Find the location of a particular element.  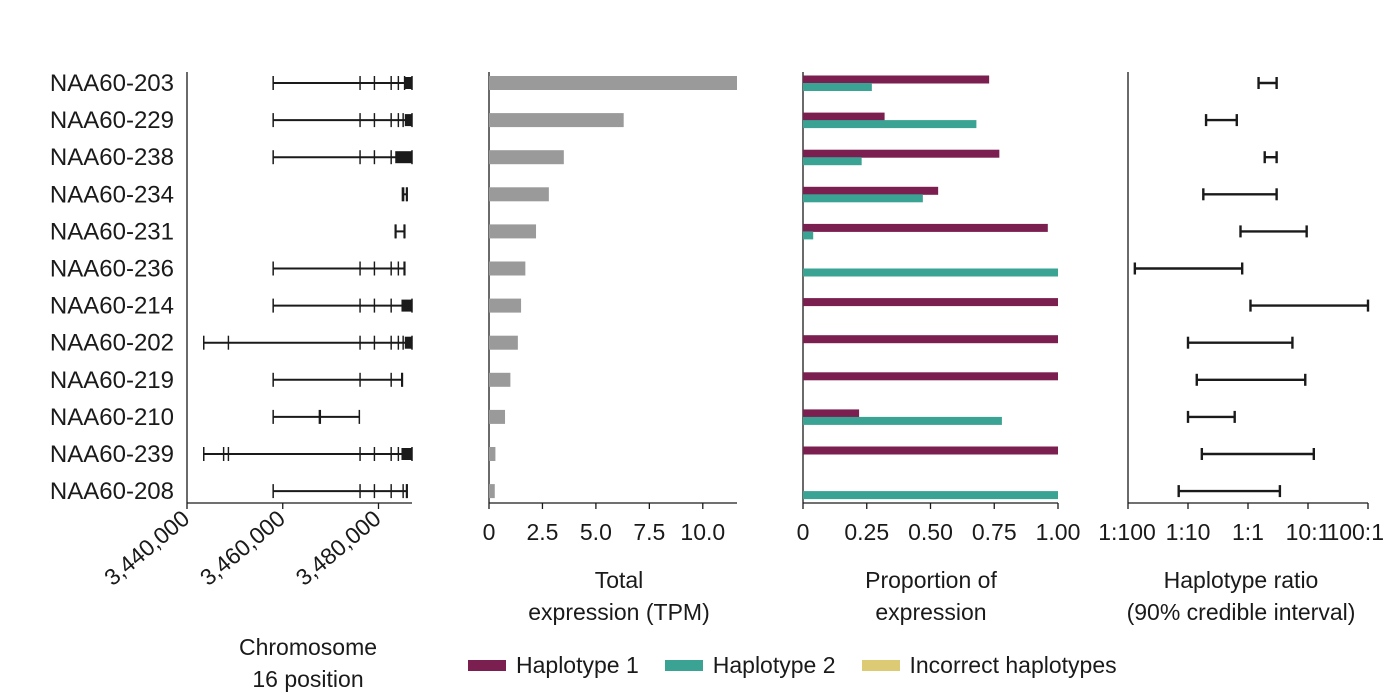

legend-item: Haplotype 2 is located at coordinates (750, 665).